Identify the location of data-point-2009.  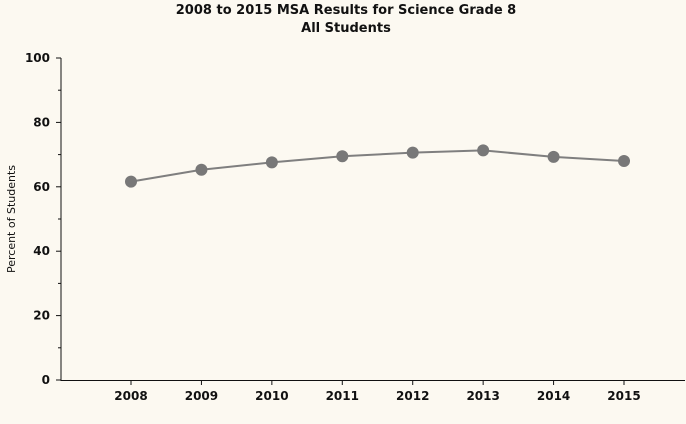
(201, 169).